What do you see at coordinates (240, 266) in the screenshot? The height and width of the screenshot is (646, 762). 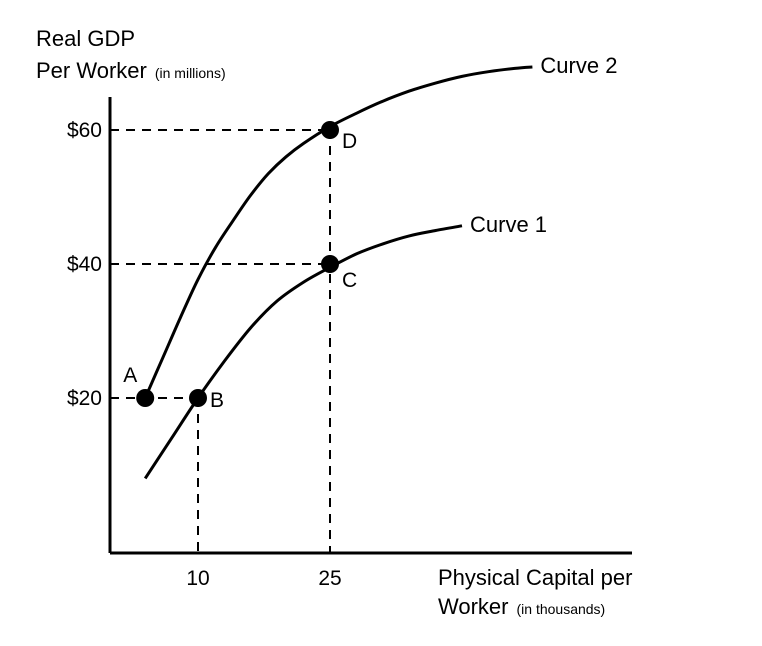 I see `points: A B C D` at bounding box center [240, 266].